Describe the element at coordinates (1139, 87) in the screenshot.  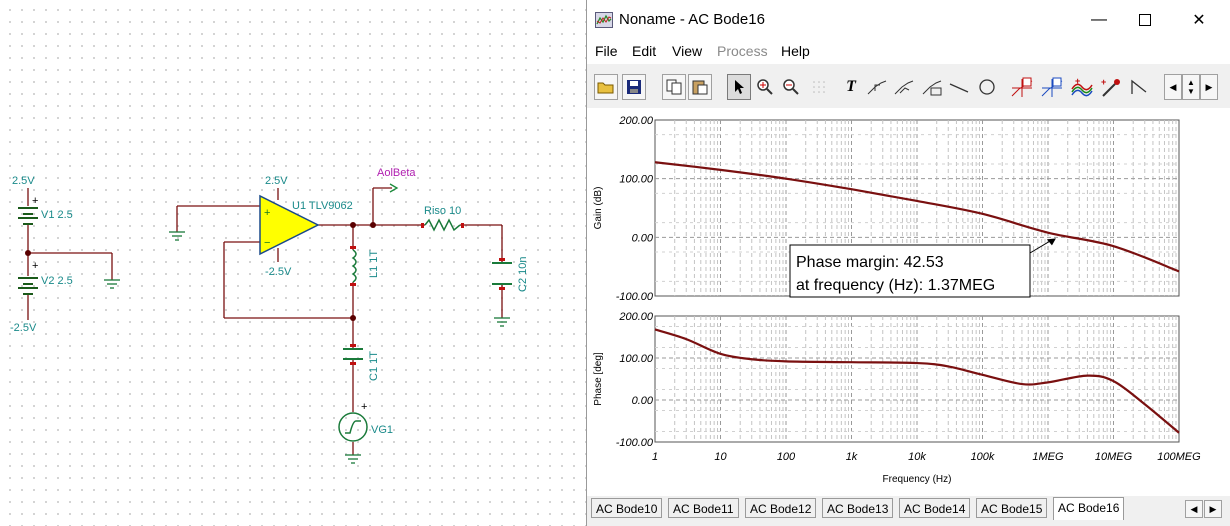
I see `step-button` at that location.